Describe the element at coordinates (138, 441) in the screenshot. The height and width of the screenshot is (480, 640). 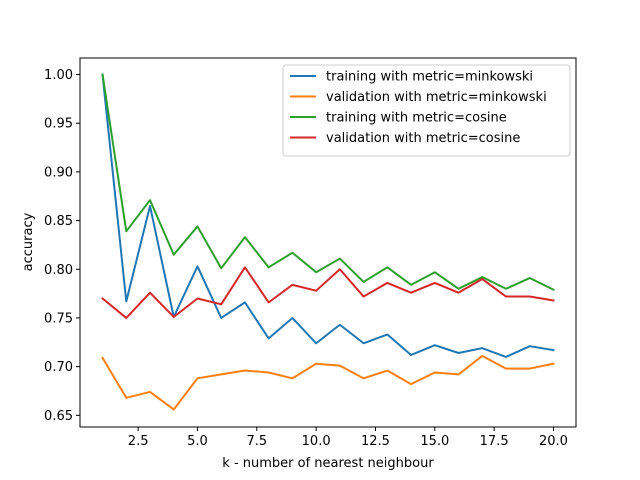
I see `x-tick-label: 2.5` at that location.